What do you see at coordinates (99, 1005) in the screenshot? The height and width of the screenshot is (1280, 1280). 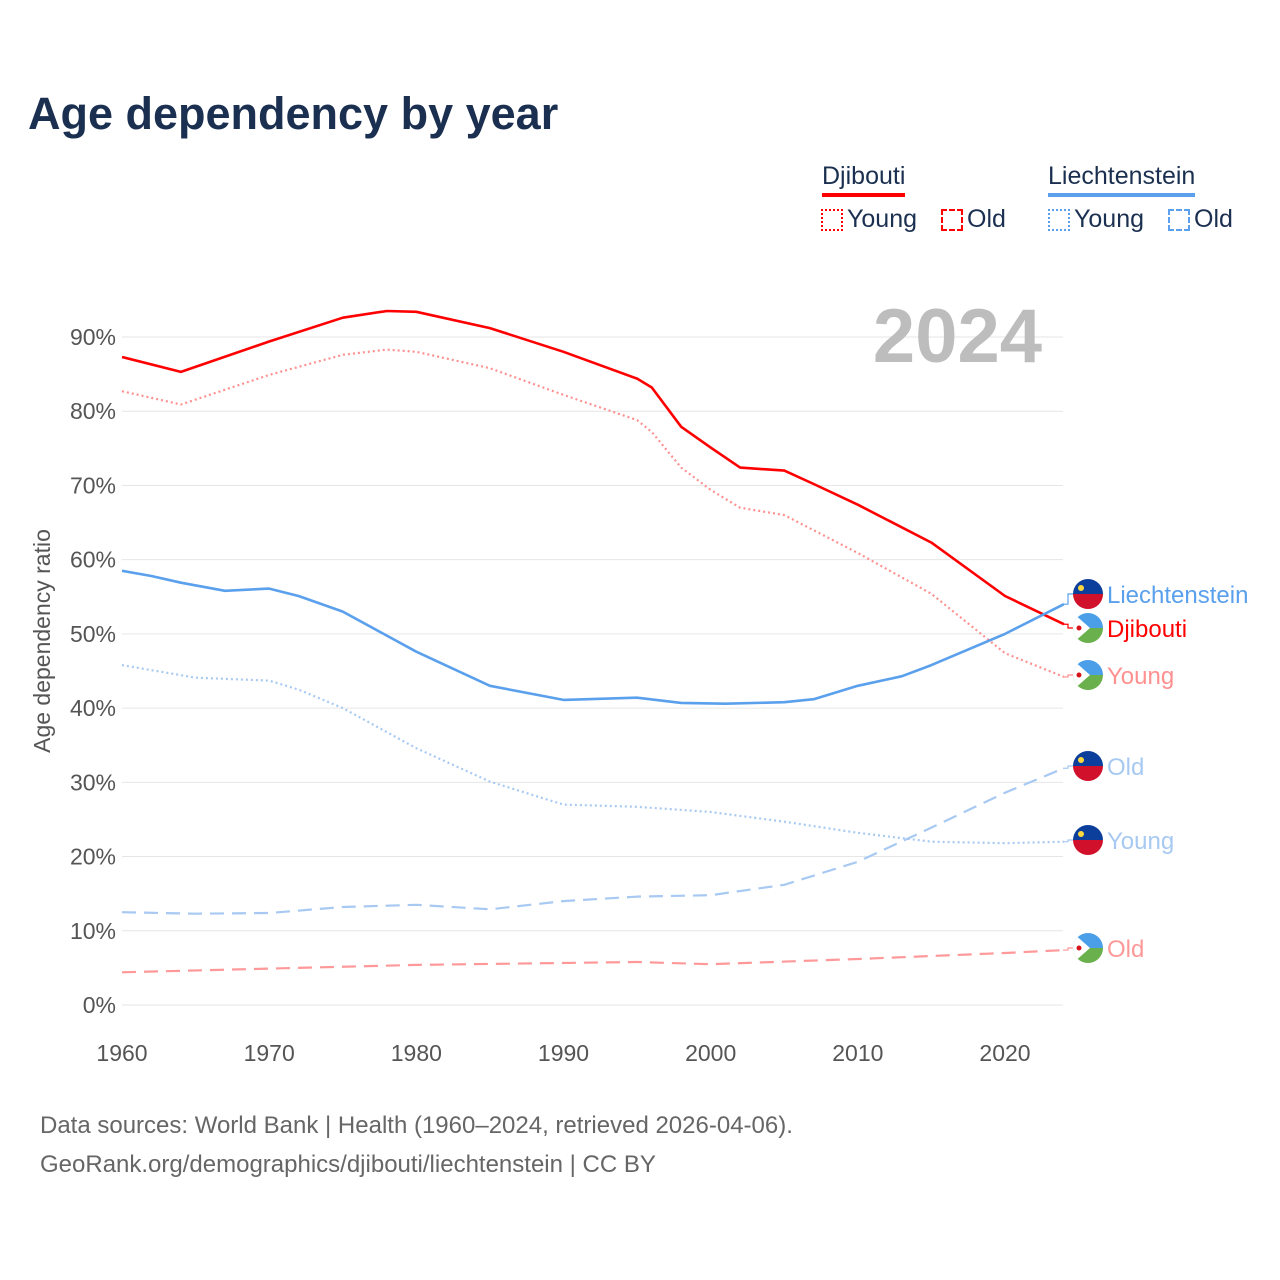 I see `y-tick-label: 0%` at bounding box center [99, 1005].